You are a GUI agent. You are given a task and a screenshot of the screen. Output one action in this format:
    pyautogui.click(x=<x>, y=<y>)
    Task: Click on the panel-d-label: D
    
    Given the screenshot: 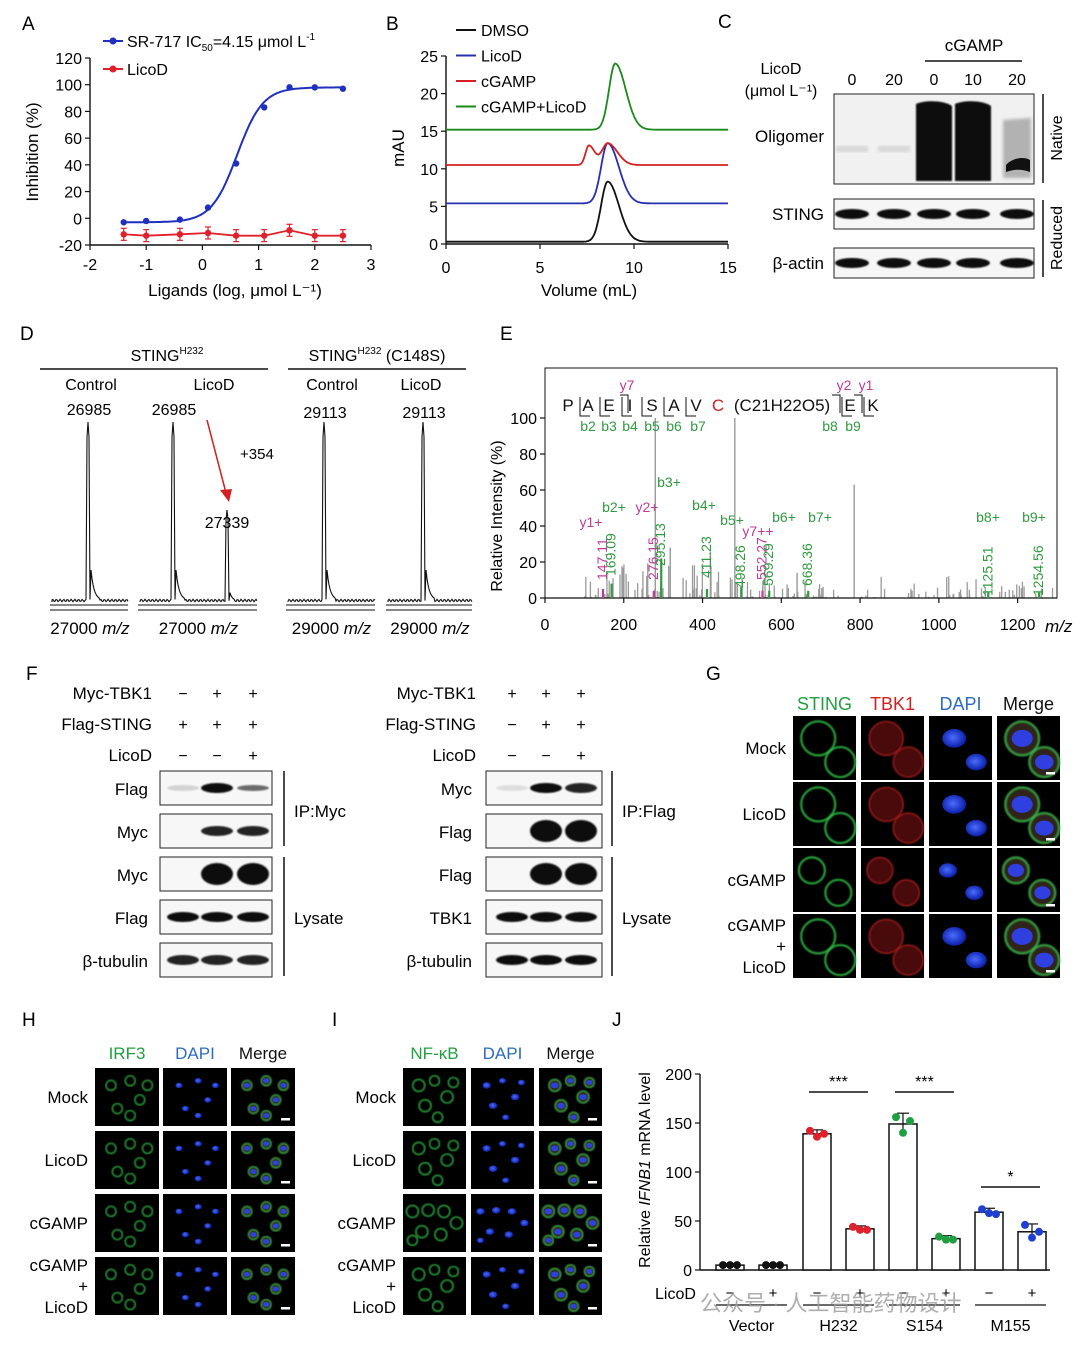 What is the action you would take?
    pyautogui.click(x=27, y=334)
    